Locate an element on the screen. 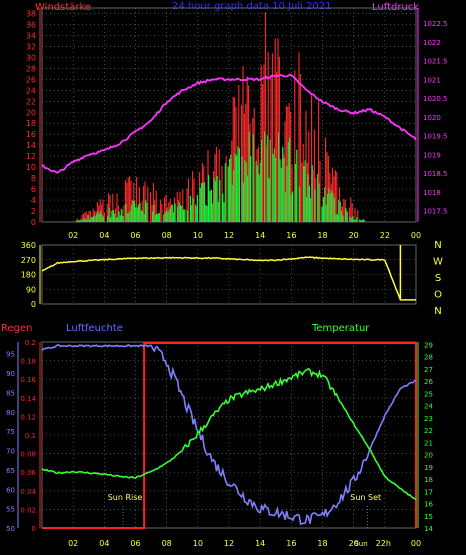  temperature-tick-label: 14 is located at coordinates (428, 529).